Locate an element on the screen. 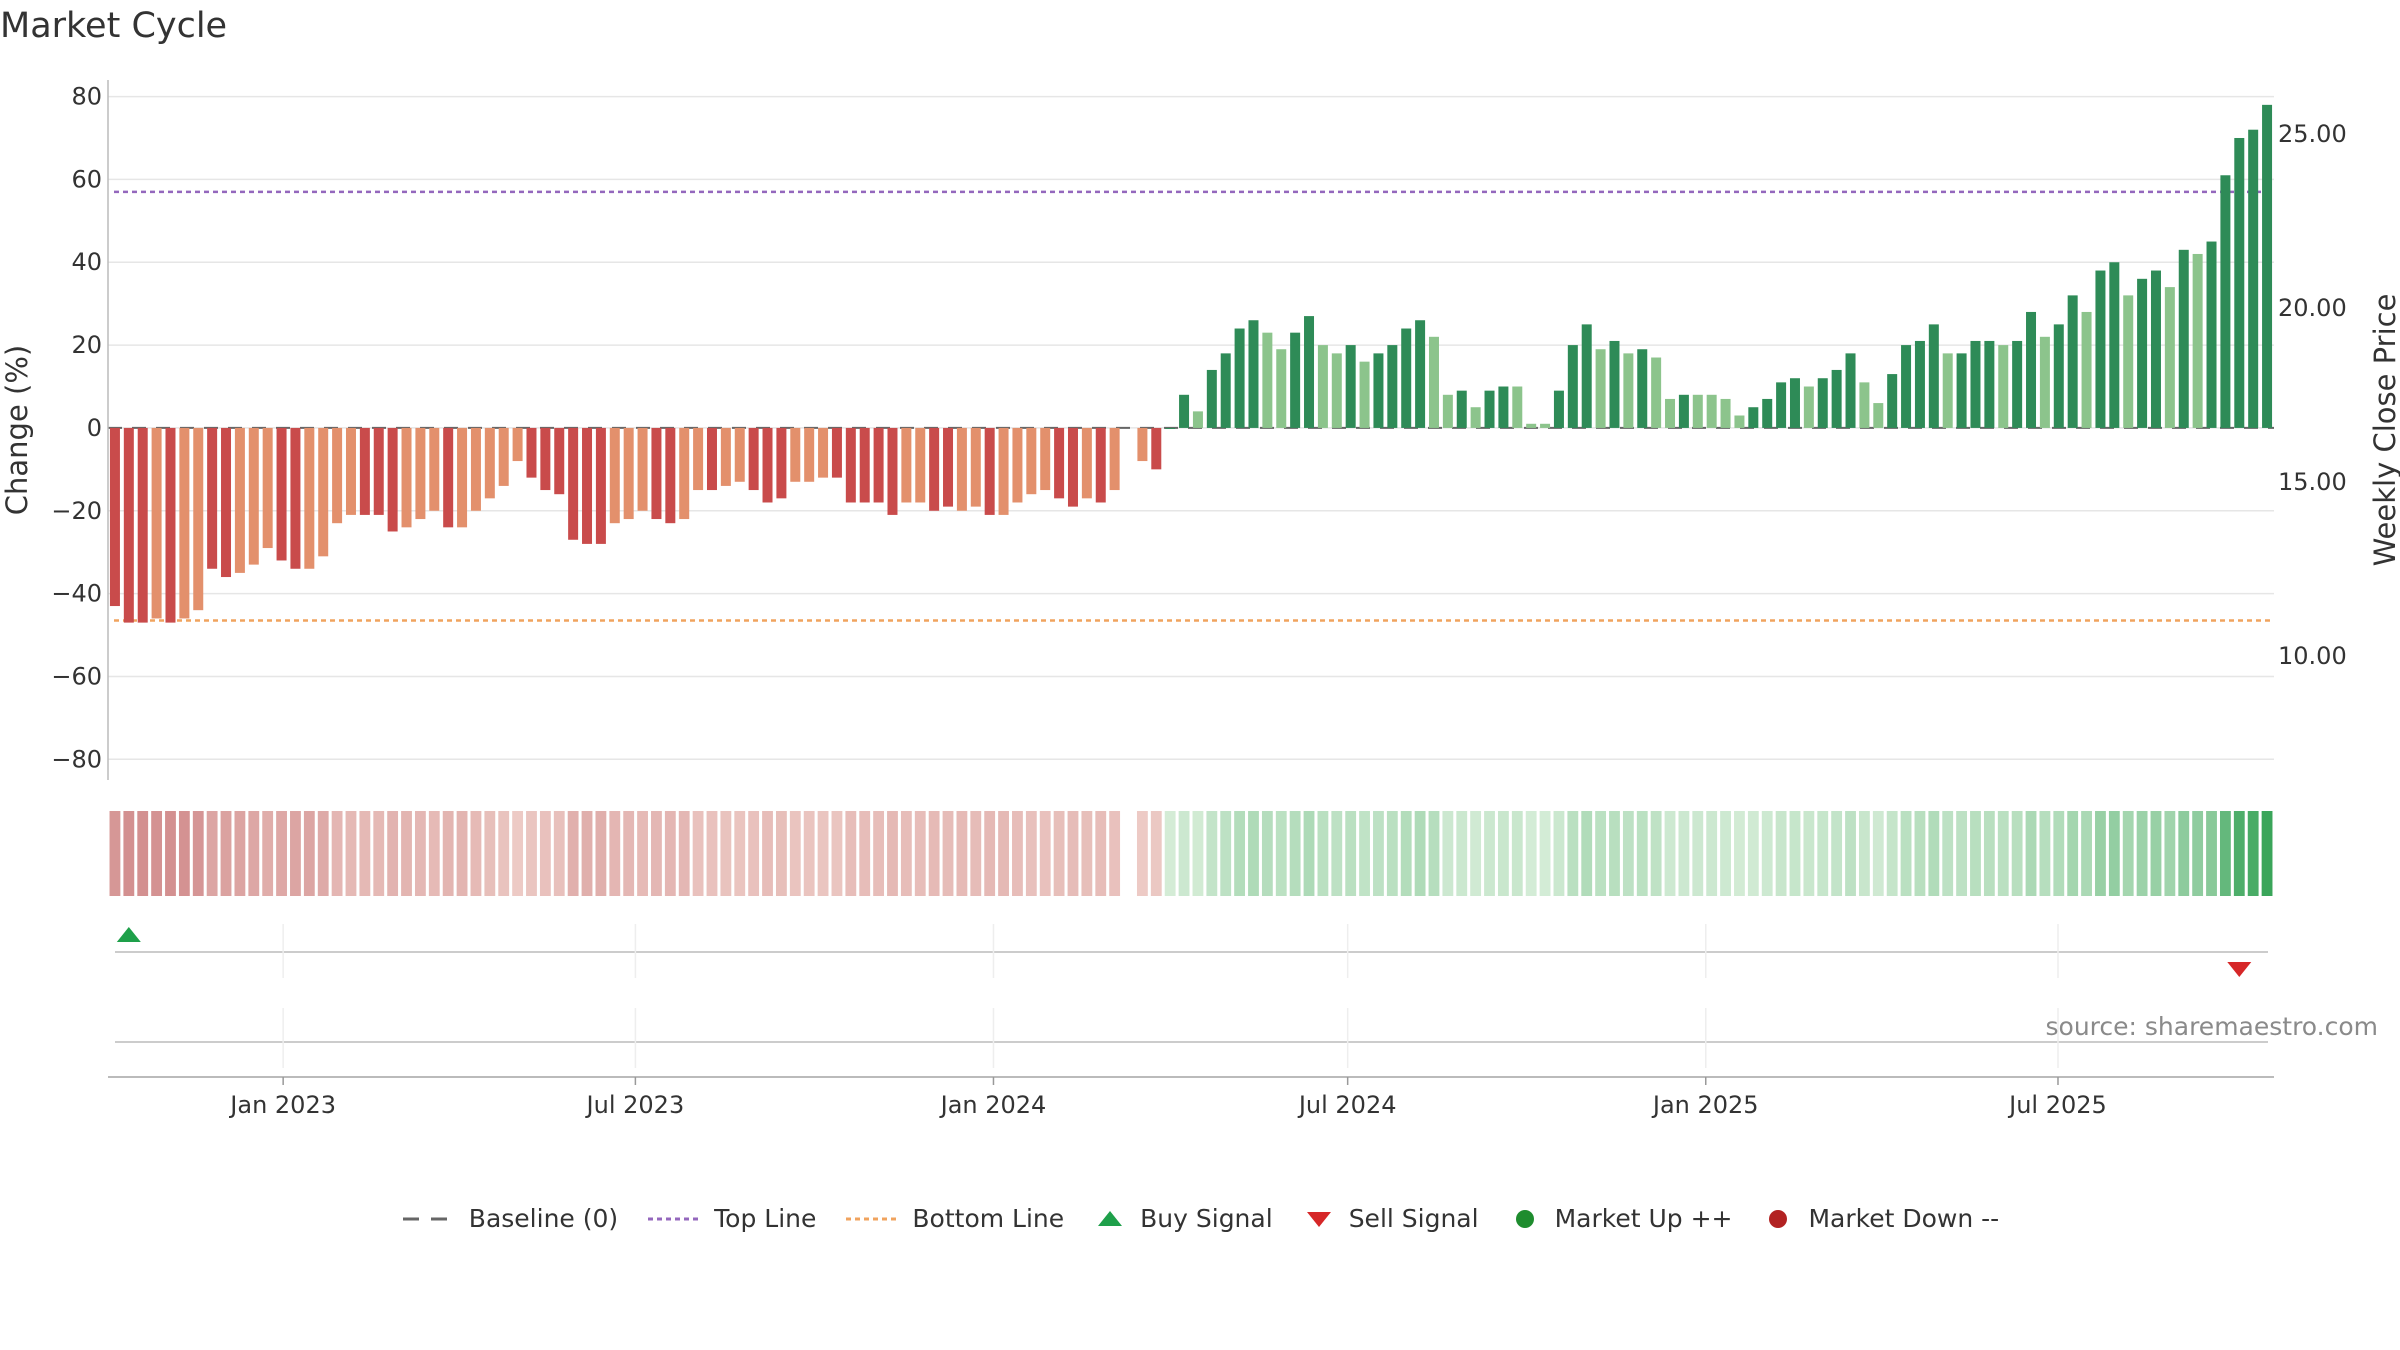 This screenshot has width=2400, height=1350. y2-tick-label: 10.00 is located at coordinates (2312, 656).